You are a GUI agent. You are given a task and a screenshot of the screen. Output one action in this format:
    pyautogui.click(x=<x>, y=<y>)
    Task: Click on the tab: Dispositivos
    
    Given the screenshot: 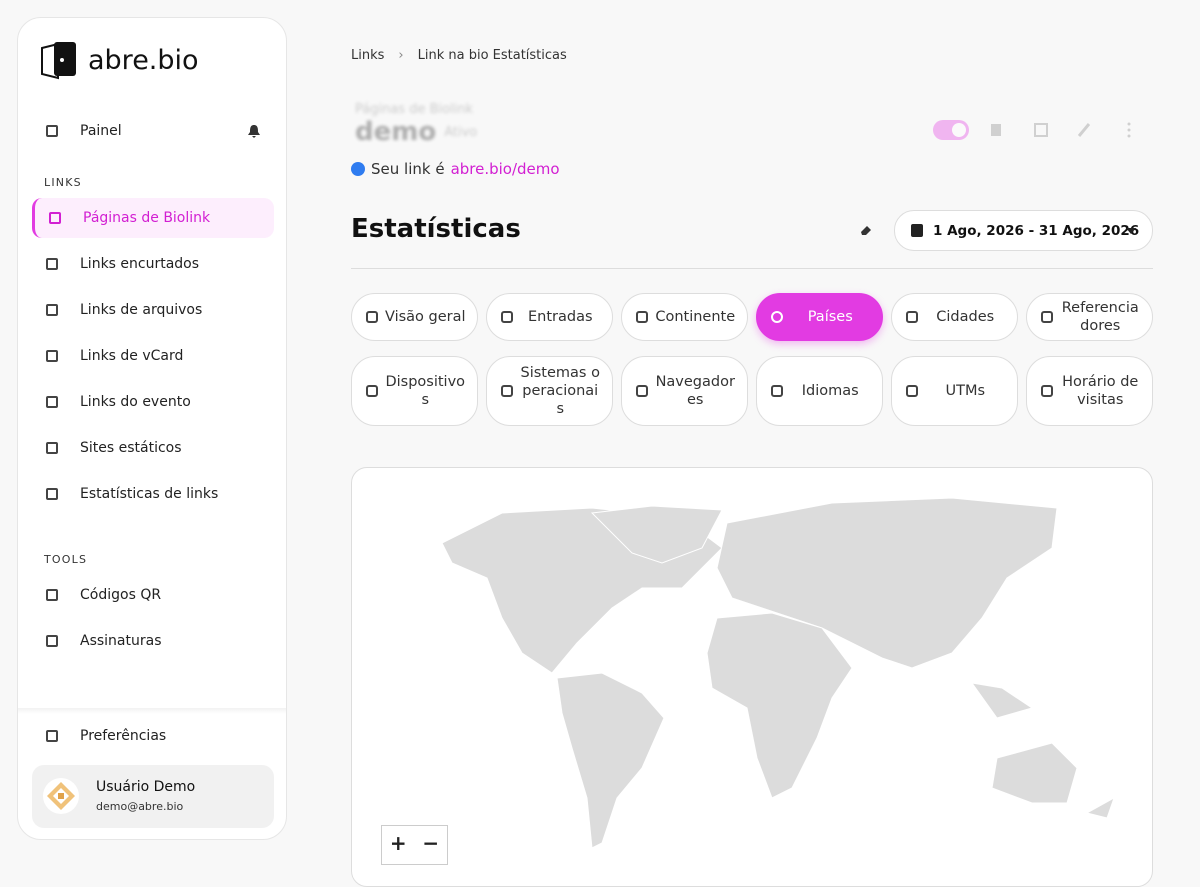 What is the action you would take?
    pyautogui.click(x=414, y=391)
    